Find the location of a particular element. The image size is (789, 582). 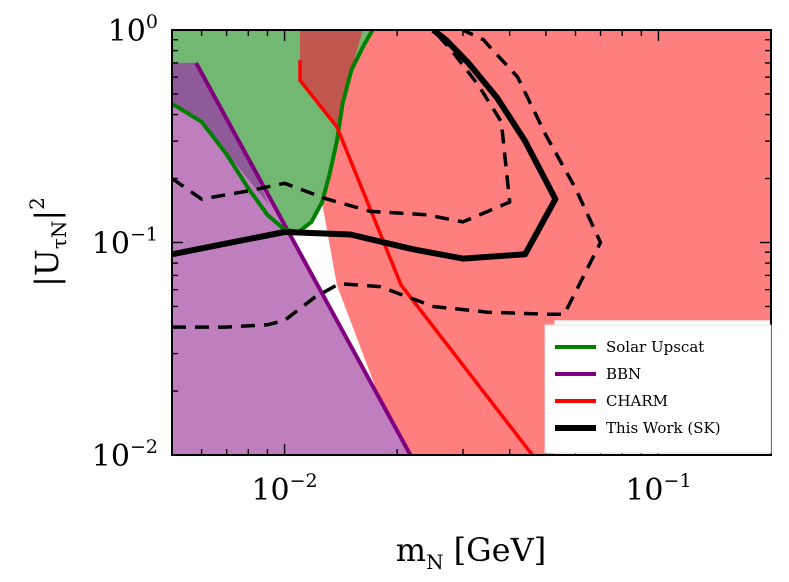

y-axis-title: |UτN|2 is located at coordinates (48, 242).